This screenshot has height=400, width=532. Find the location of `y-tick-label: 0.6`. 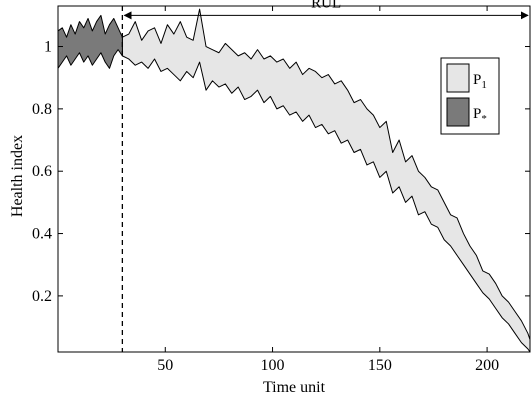

y-tick-label: 0.6 is located at coordinates (42, 171).